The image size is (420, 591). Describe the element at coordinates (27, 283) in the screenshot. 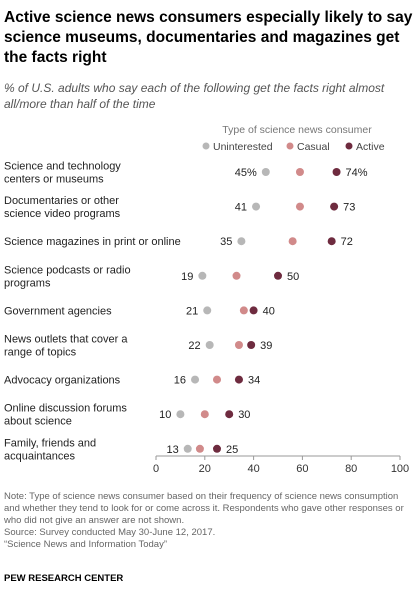

I see `category-label: programs` at that location.